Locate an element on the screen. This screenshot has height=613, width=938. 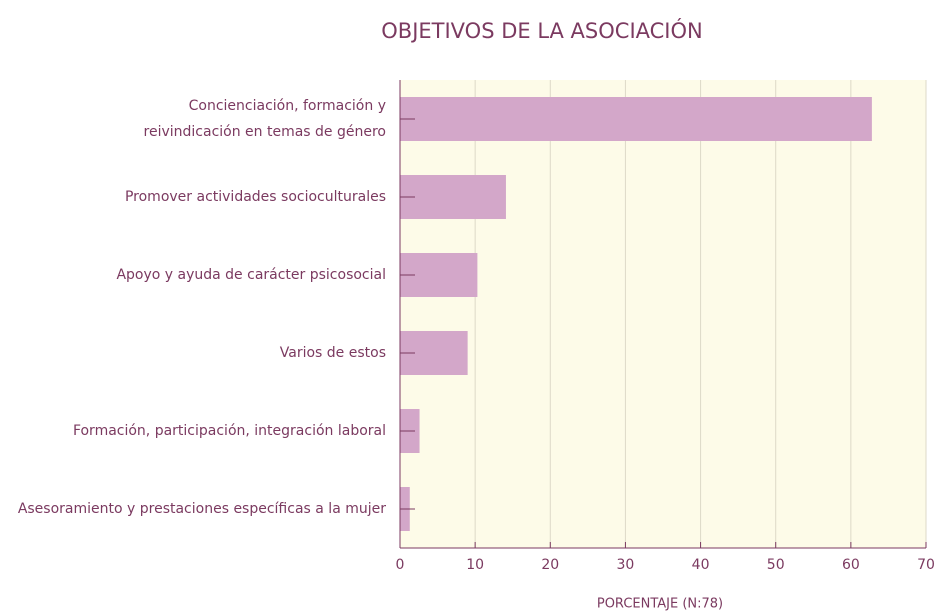
x-axis-label: PORCENTAJE (N:78) is located at coordinates (660, 604).